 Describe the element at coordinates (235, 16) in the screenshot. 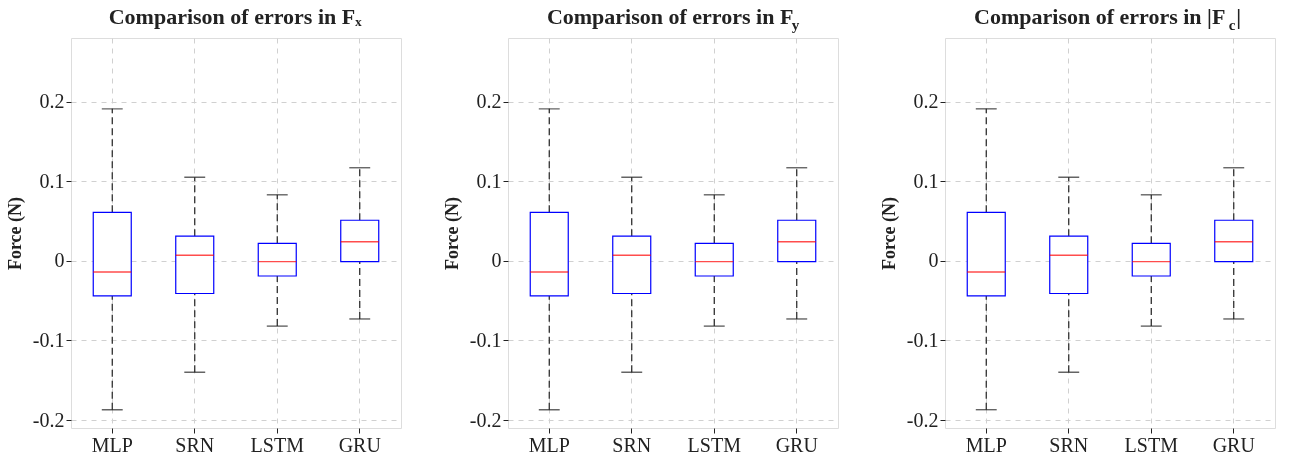

I see `chart-title: Comparison of errors in Fₓ` at that location.